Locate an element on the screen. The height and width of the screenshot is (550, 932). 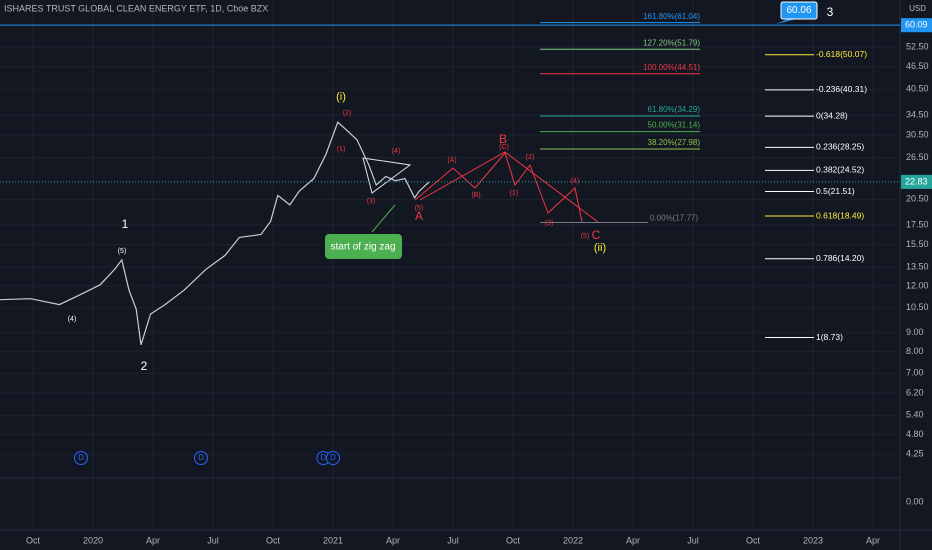
y-tick-label: 13.50 is located at coordinates (917, 266).